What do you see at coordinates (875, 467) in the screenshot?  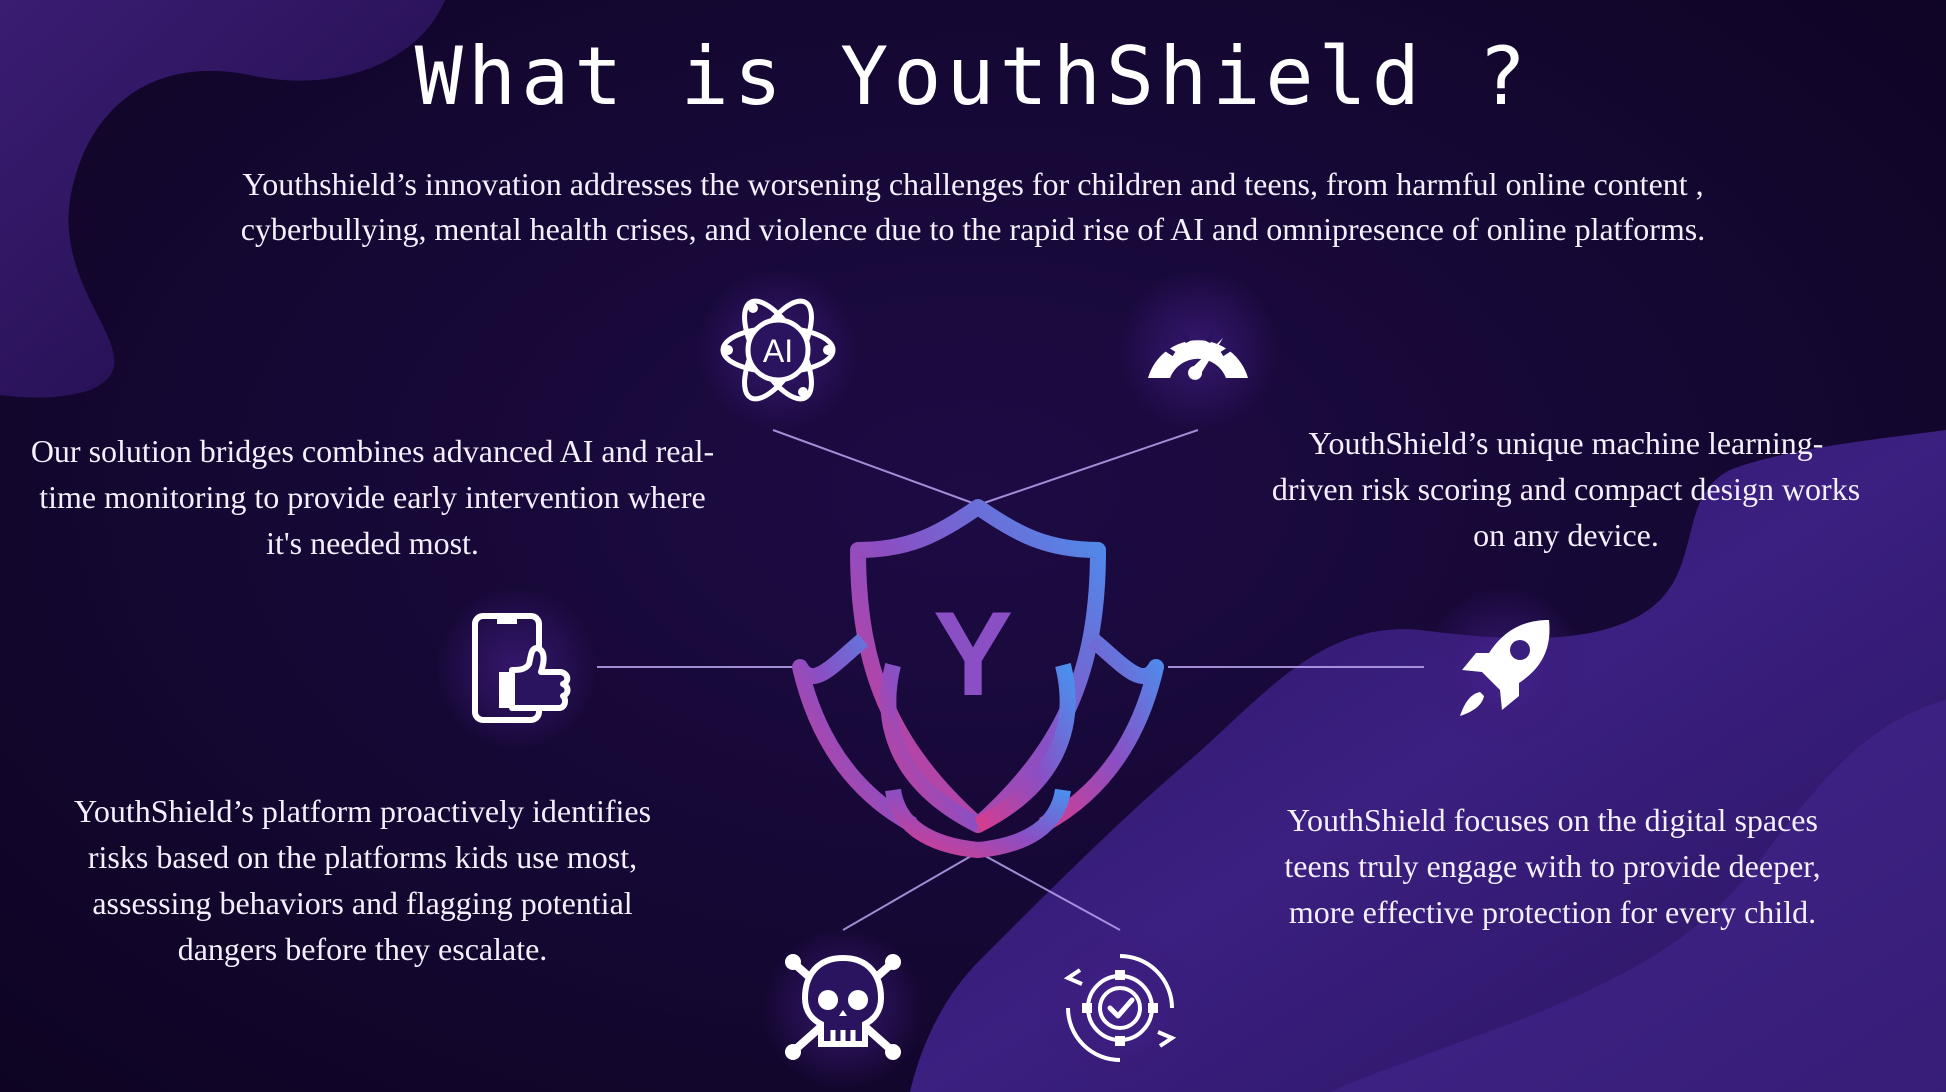 I see `connector-ai` at bounding box center [875, 467].